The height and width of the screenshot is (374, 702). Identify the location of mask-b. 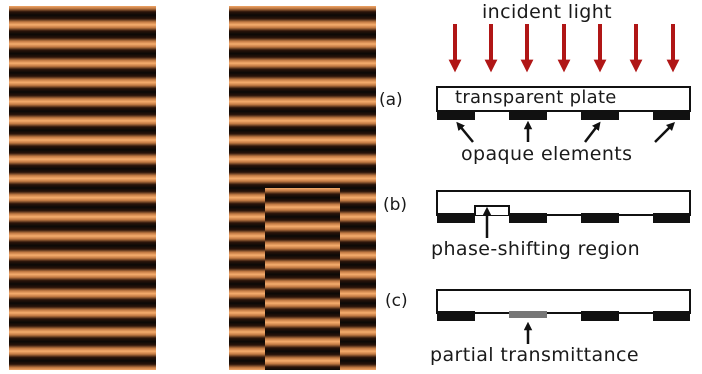
(563, 214).